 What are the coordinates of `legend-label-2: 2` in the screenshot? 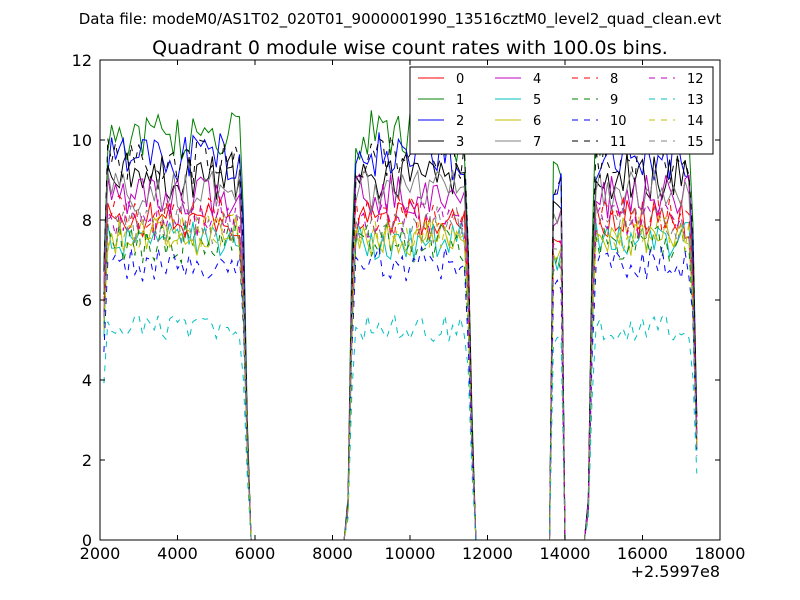 It's located at (460, 121).